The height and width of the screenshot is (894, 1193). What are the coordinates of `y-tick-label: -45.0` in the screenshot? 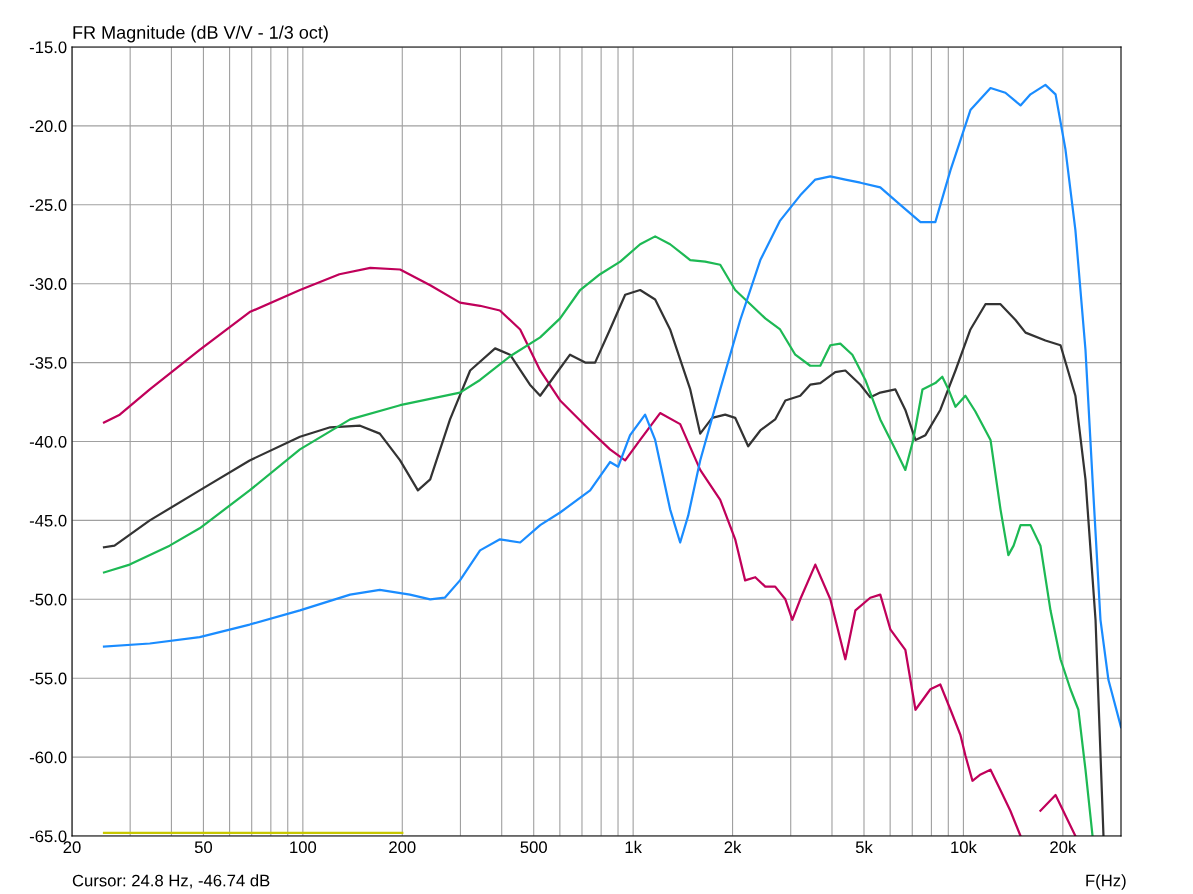 It's located at (48, 520).